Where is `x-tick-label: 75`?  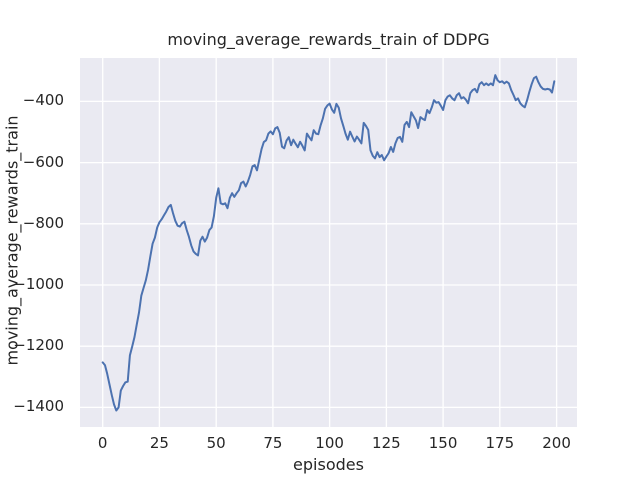
x-tick-label: 75 is located at coordinates (273, 443).